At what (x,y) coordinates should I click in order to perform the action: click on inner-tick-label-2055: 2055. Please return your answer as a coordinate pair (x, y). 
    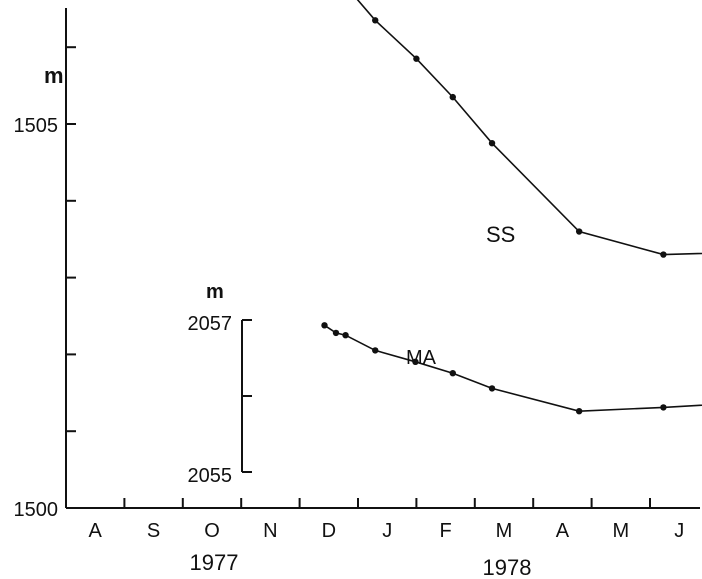
    Looking at the image, I should click on (210, 476).